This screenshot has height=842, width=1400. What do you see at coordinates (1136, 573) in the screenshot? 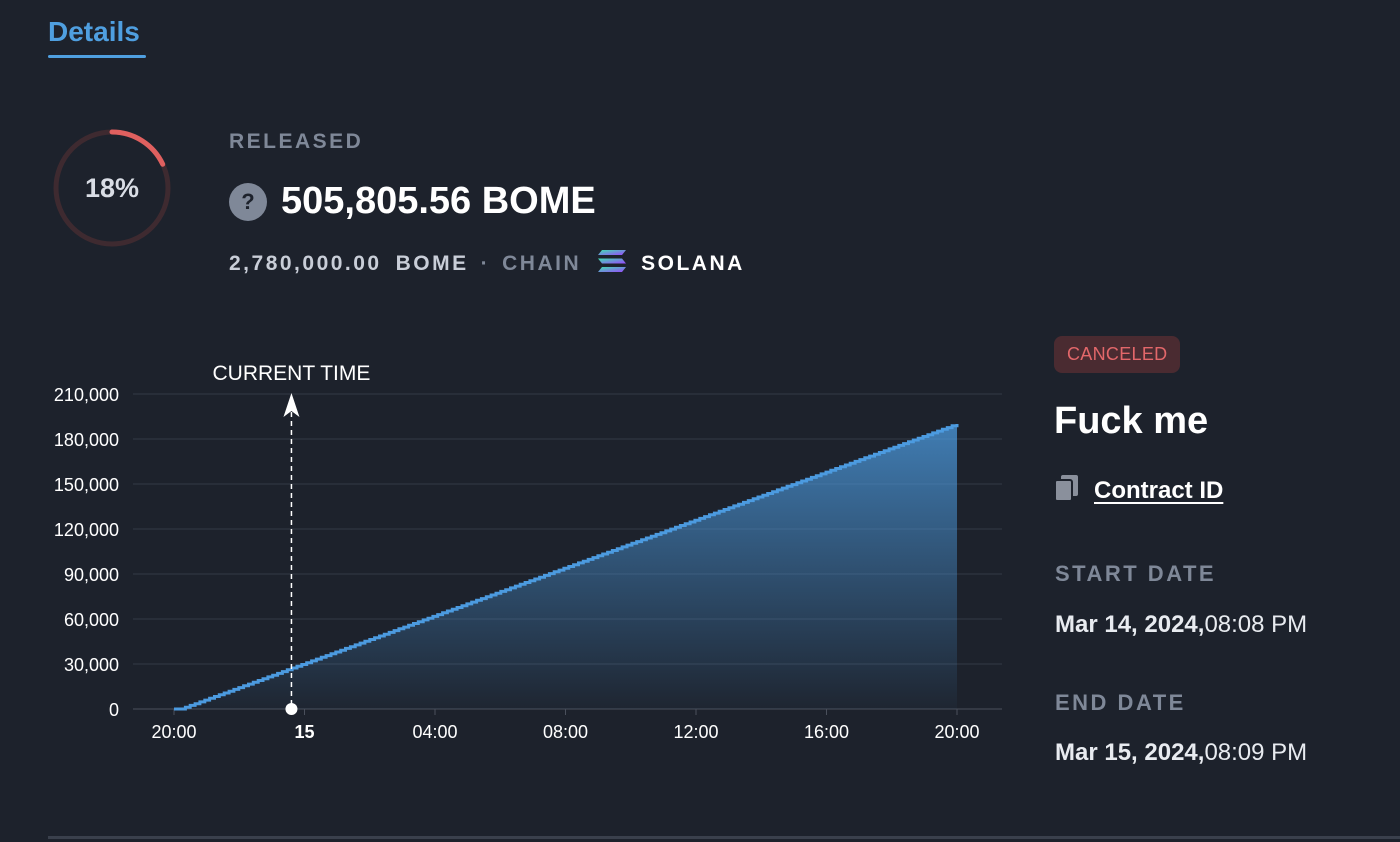
I see `start-date-label: START DATE` at bounding box center [1136, 573].